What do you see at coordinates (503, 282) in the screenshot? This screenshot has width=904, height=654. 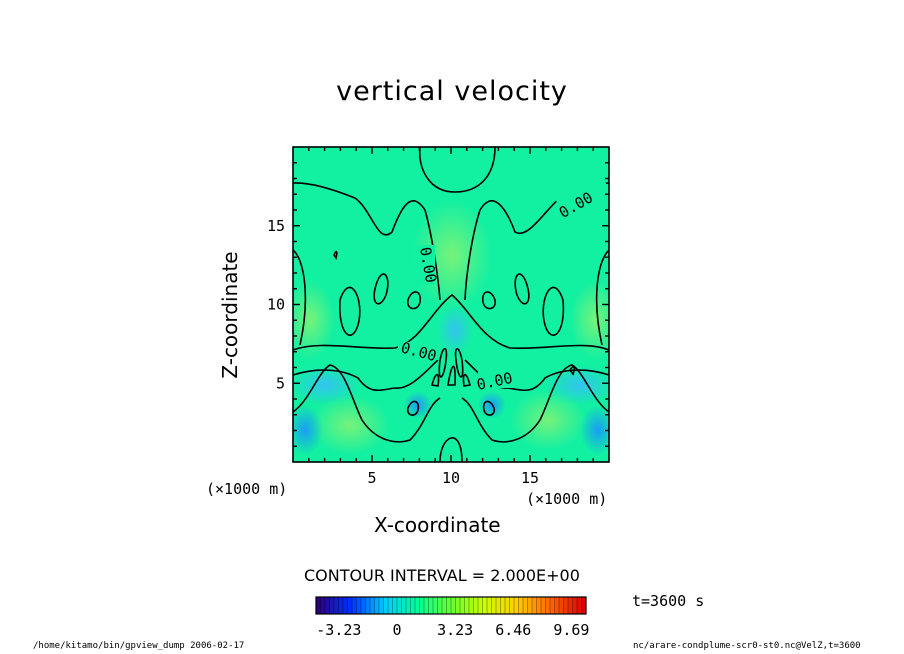 I see `contour-labels: 0.00 0.00 0.00 0.00` at bounding box center [503, 282].